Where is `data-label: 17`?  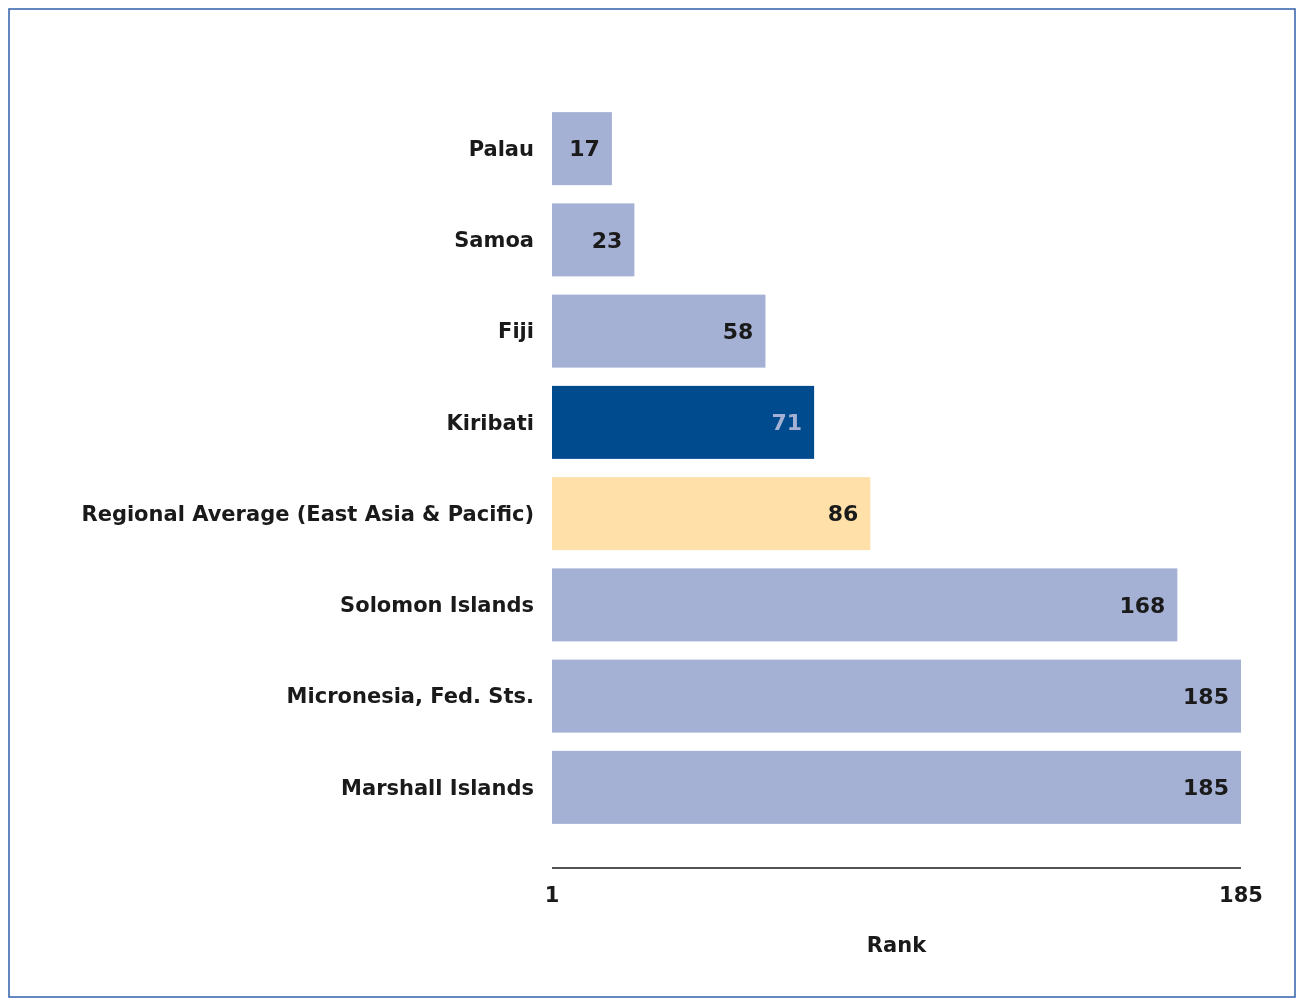
data-label: 17 is located at coordinates (584, 149).